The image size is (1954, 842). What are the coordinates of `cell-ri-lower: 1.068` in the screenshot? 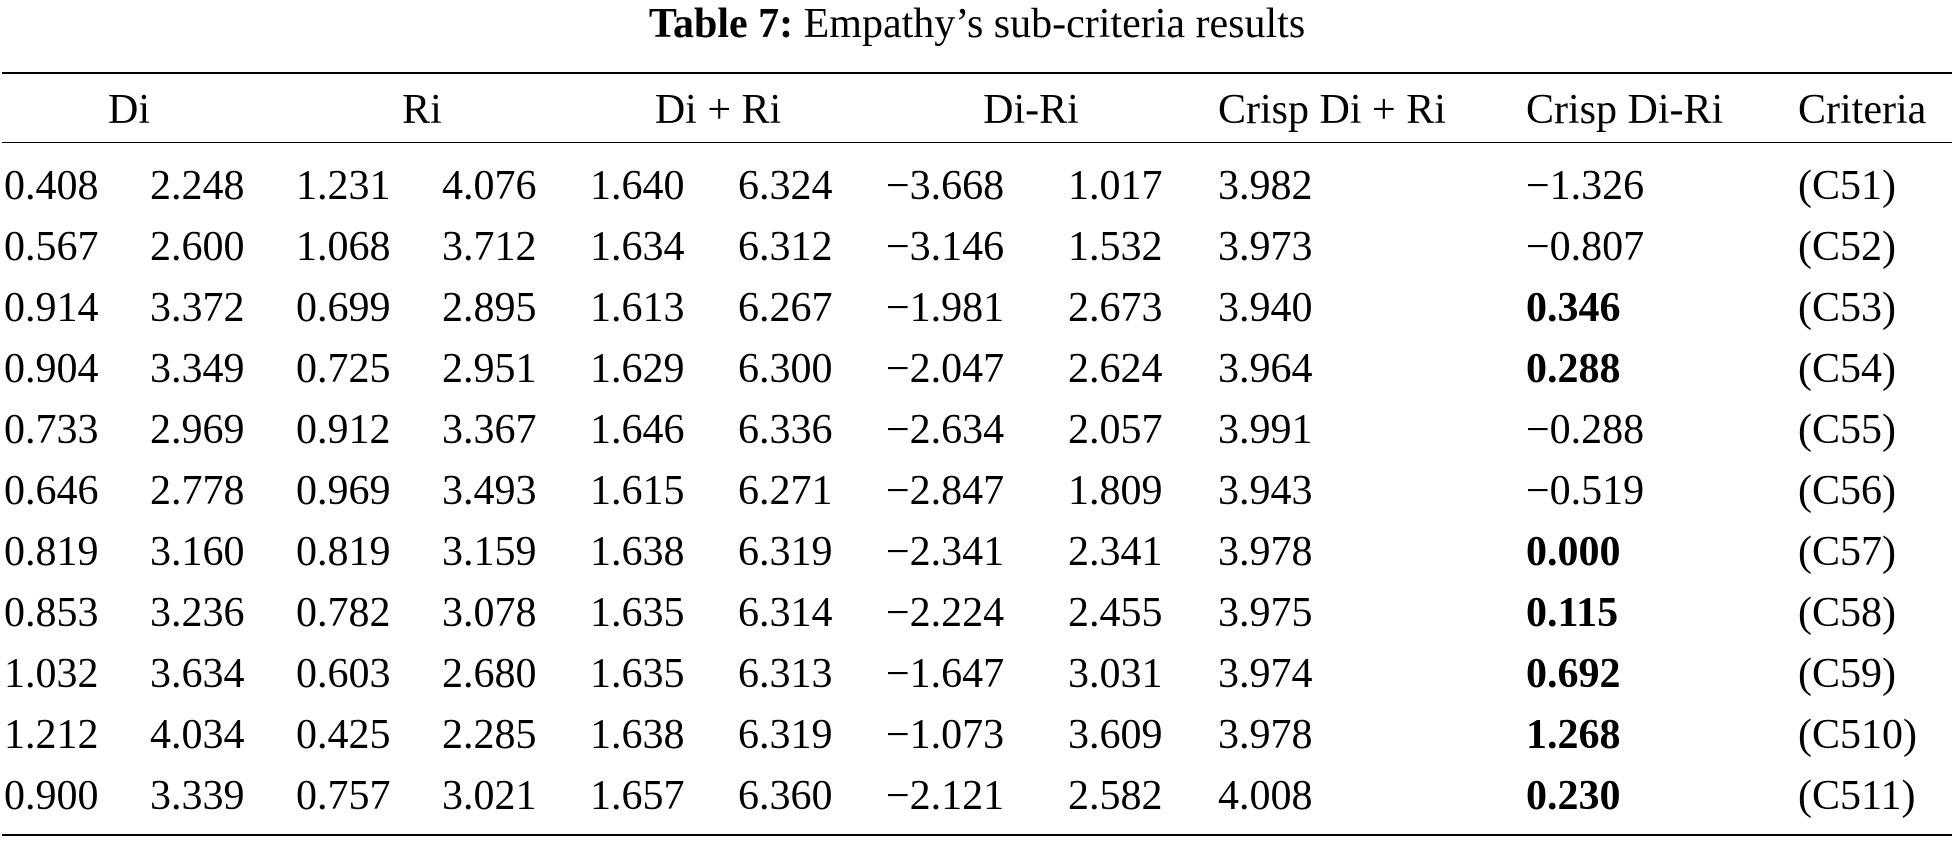 It's located at (343, 247).